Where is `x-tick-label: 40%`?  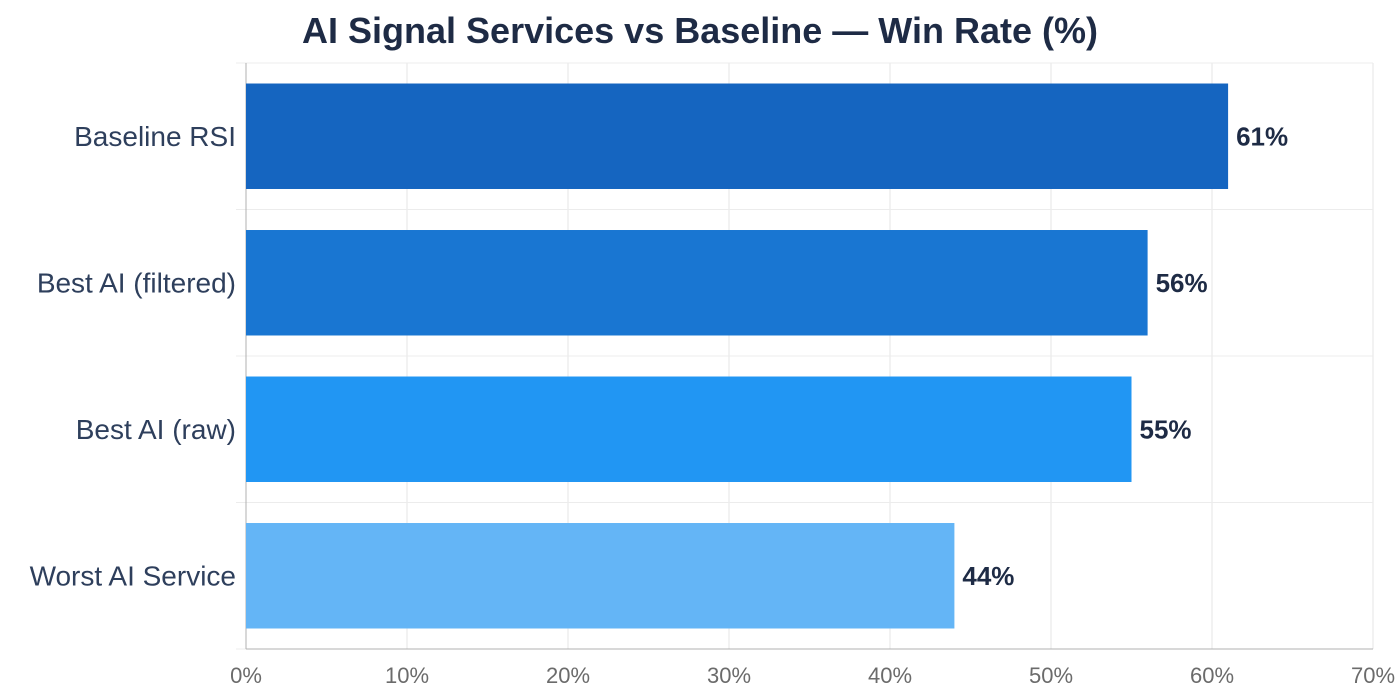
x-tick-label: 40% is located at coordinates (890, 675).